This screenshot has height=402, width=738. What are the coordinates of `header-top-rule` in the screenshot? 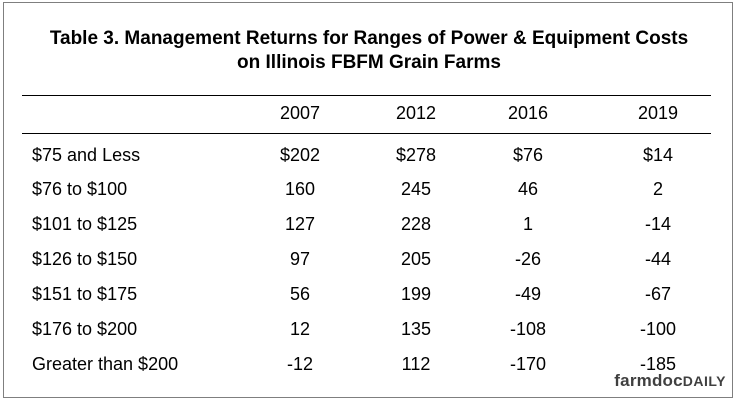 It's located at (366, 95).